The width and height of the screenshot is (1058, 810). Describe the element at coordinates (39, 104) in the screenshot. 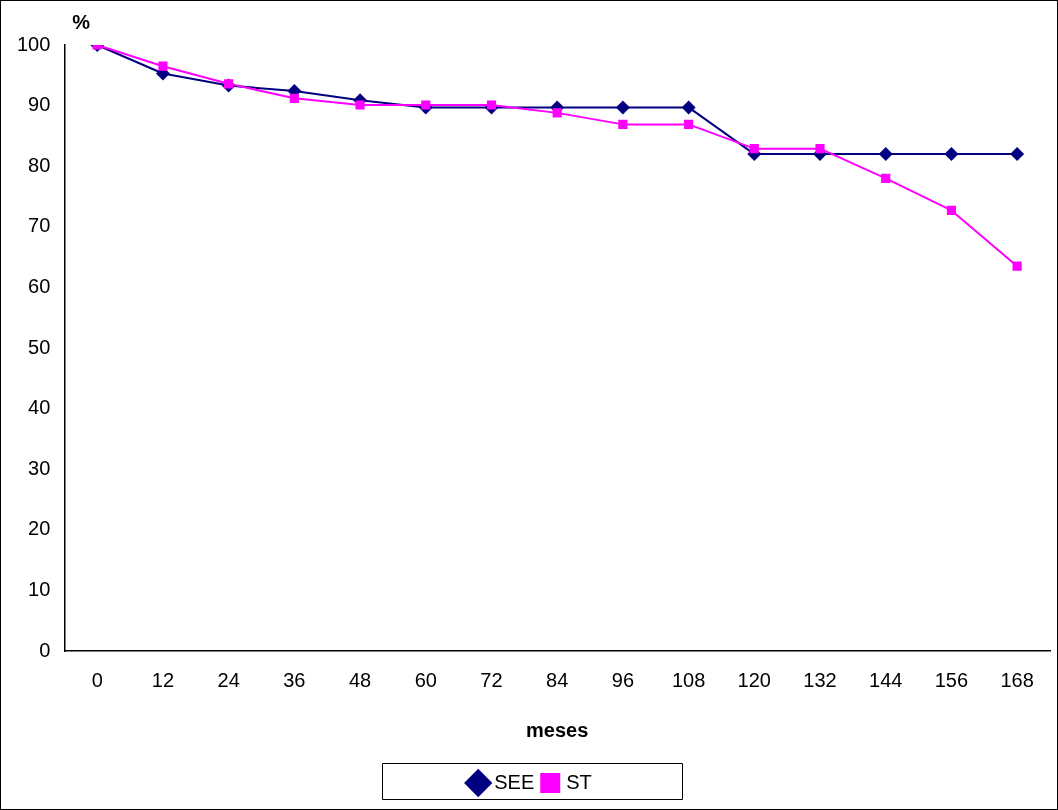

I see `y-tick-label: 90` at that location.